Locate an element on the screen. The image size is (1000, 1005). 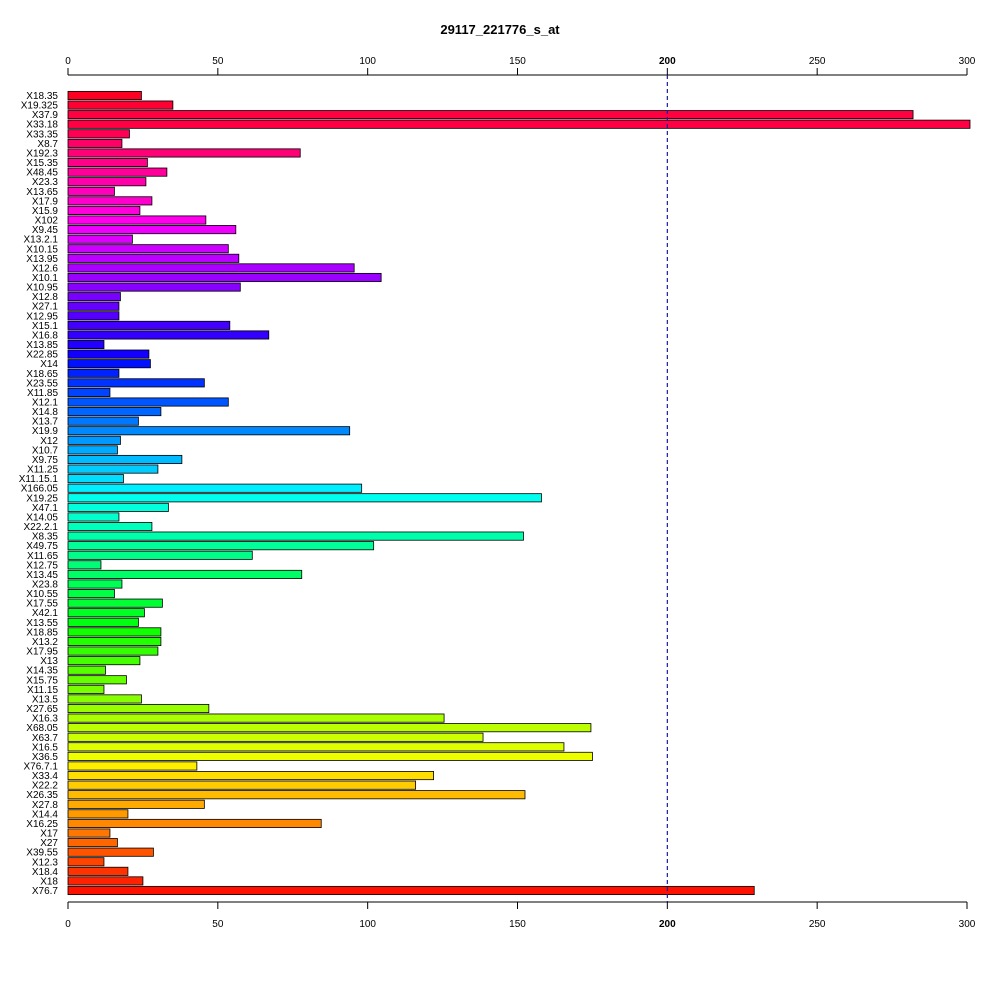
category-label: X16.3 is located at coordinates (45, 719).